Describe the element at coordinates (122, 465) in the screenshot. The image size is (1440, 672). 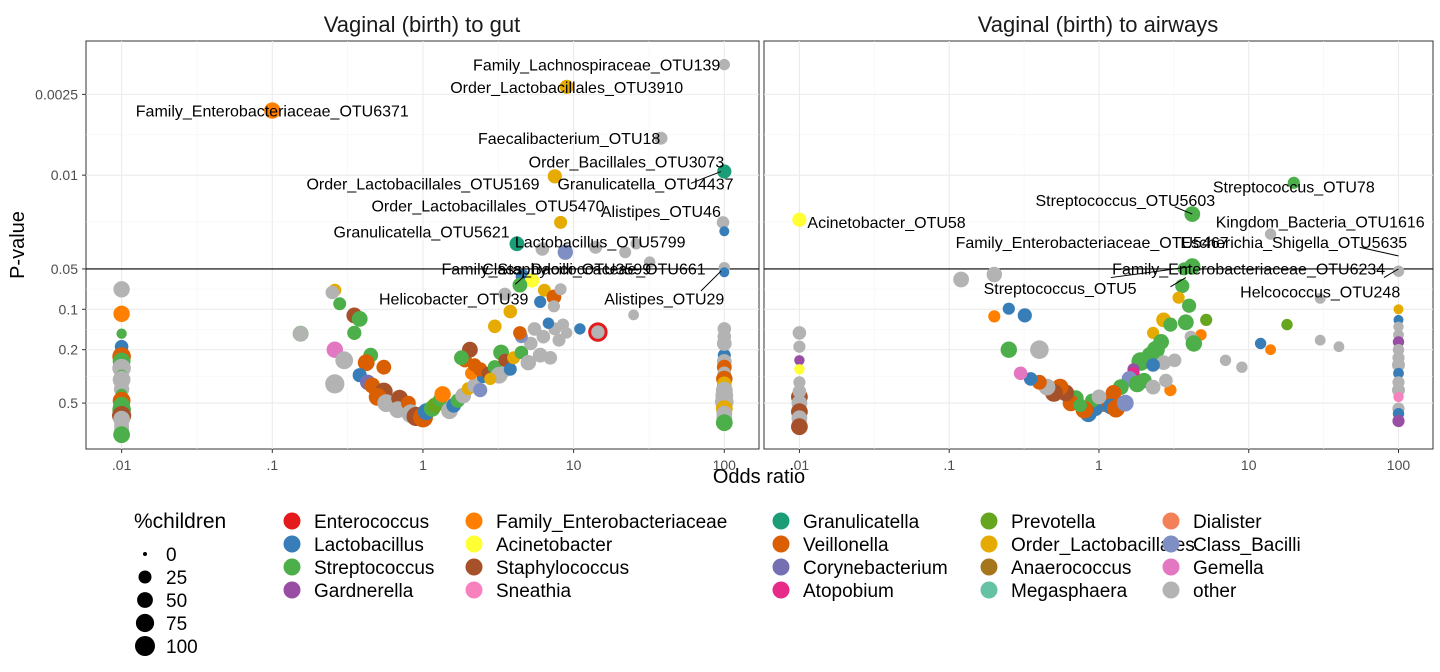
I see `x-tick-label: .01` at that location.